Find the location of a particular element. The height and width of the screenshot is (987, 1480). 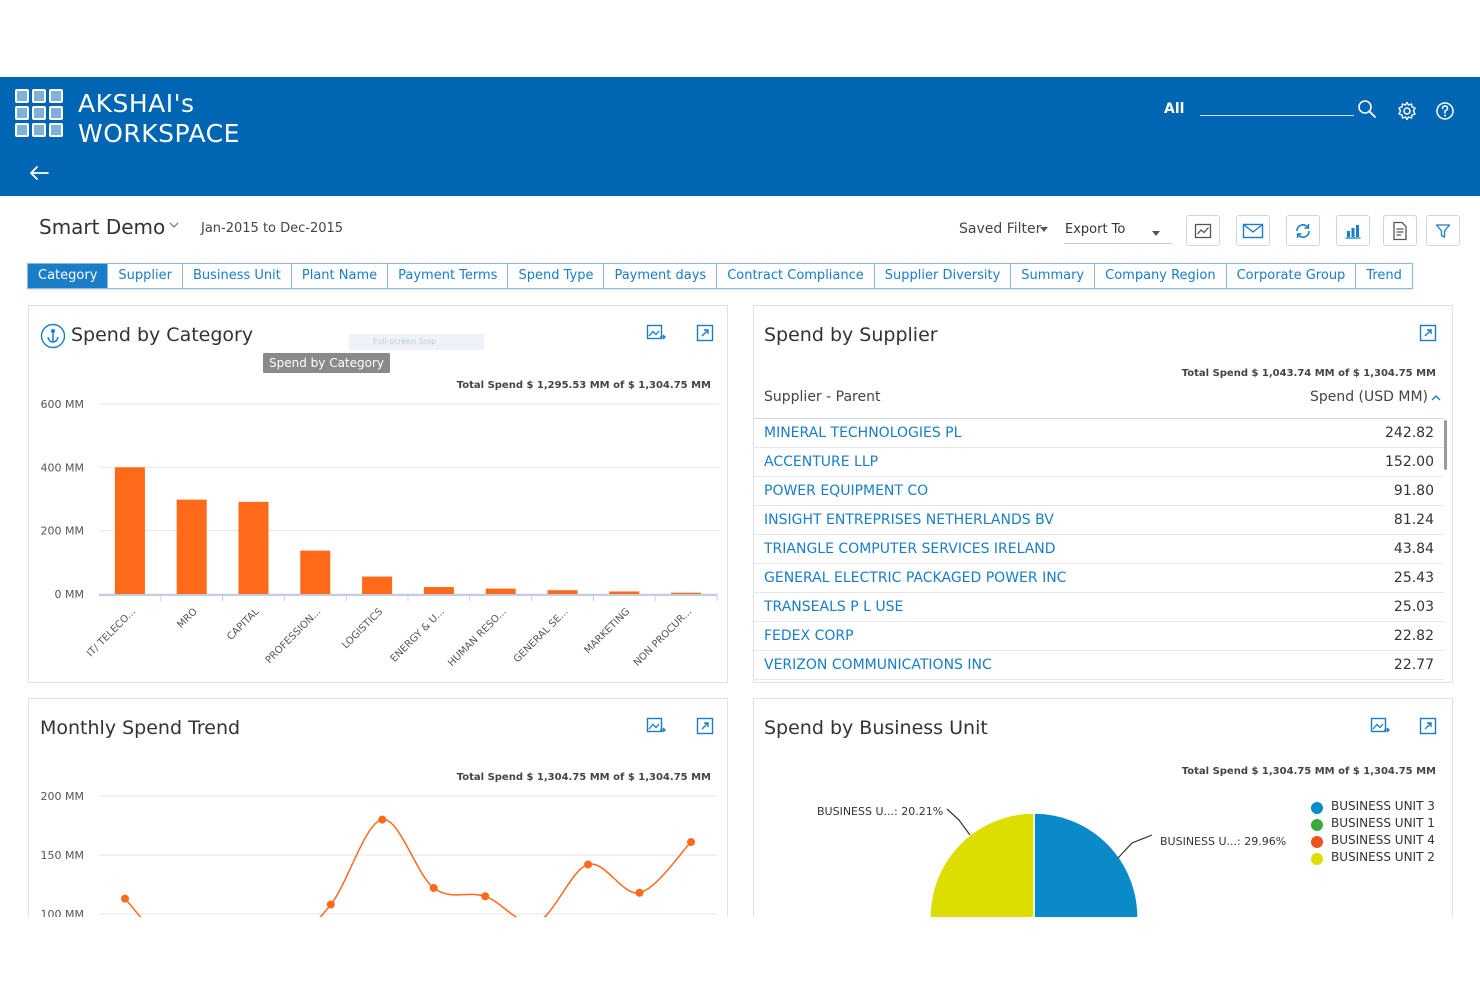

email-button is located at coordinates (1253, 230).